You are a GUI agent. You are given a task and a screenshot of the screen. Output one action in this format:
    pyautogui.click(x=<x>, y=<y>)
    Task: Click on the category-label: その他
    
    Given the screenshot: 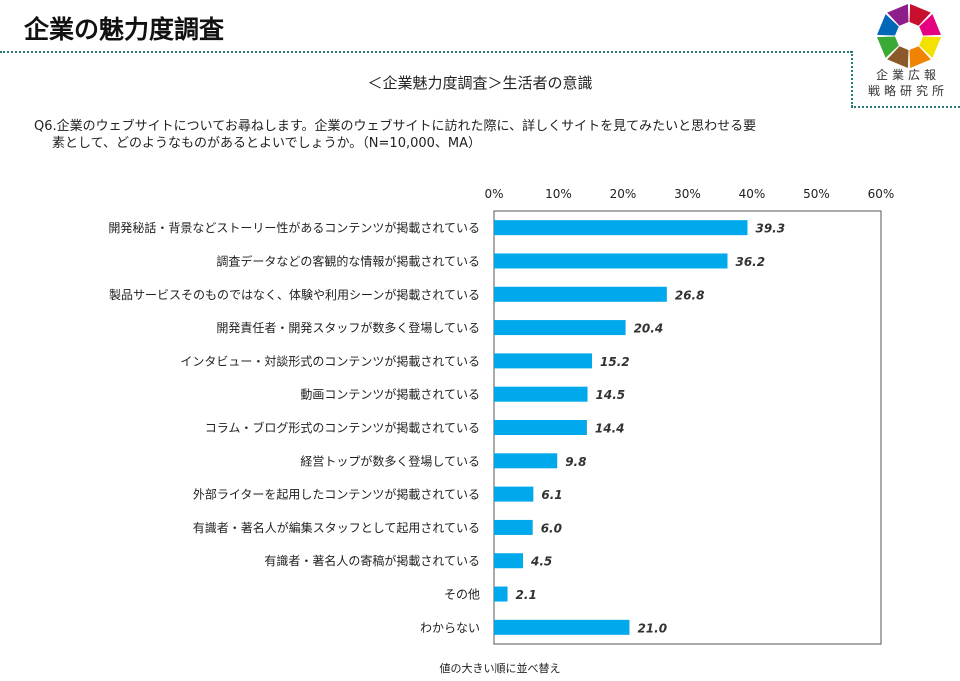 What is the action you would take?
    pyautogui.click(x=462, y=595)
    